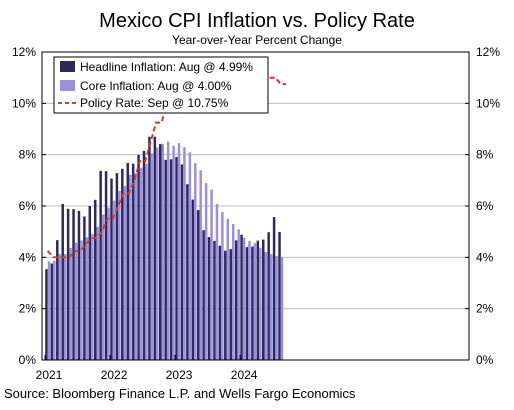 The width and height of the screenshot is (514, 410). Describe the element at coordinates (147, 368) in the screenshot. I see `x-axis: 2021 2022 2023 2024` at that location.